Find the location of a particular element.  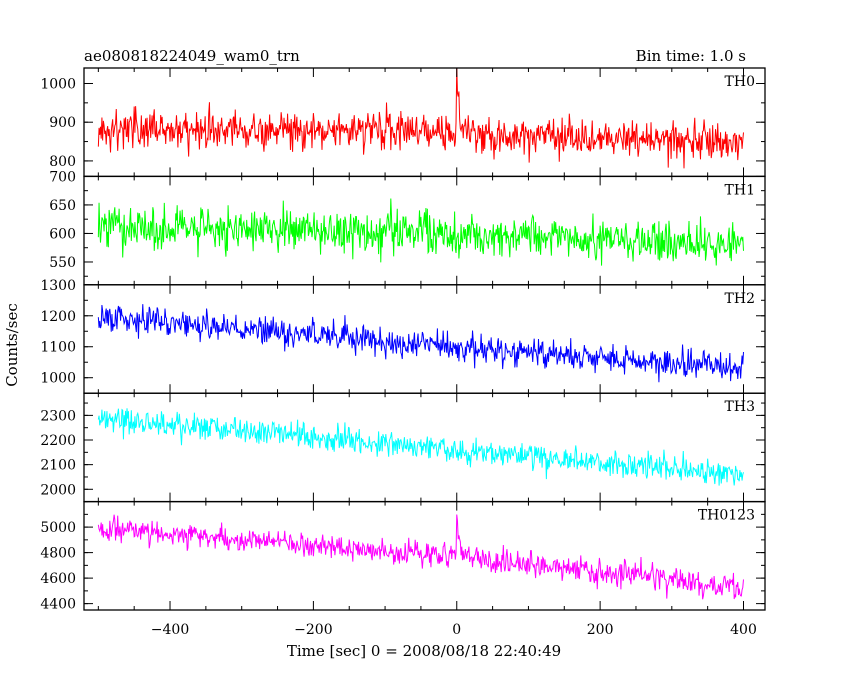

y-tick-label: 900 is located at coordinates (62, 123).